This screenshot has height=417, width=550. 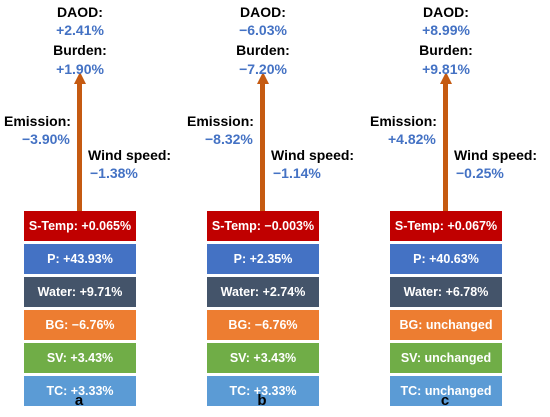 What do you see at coordinates (80, 226) in the screenshot?
I see `layer-s-temp: S-Temp: +0.065%` at bounding box center [80, 226].